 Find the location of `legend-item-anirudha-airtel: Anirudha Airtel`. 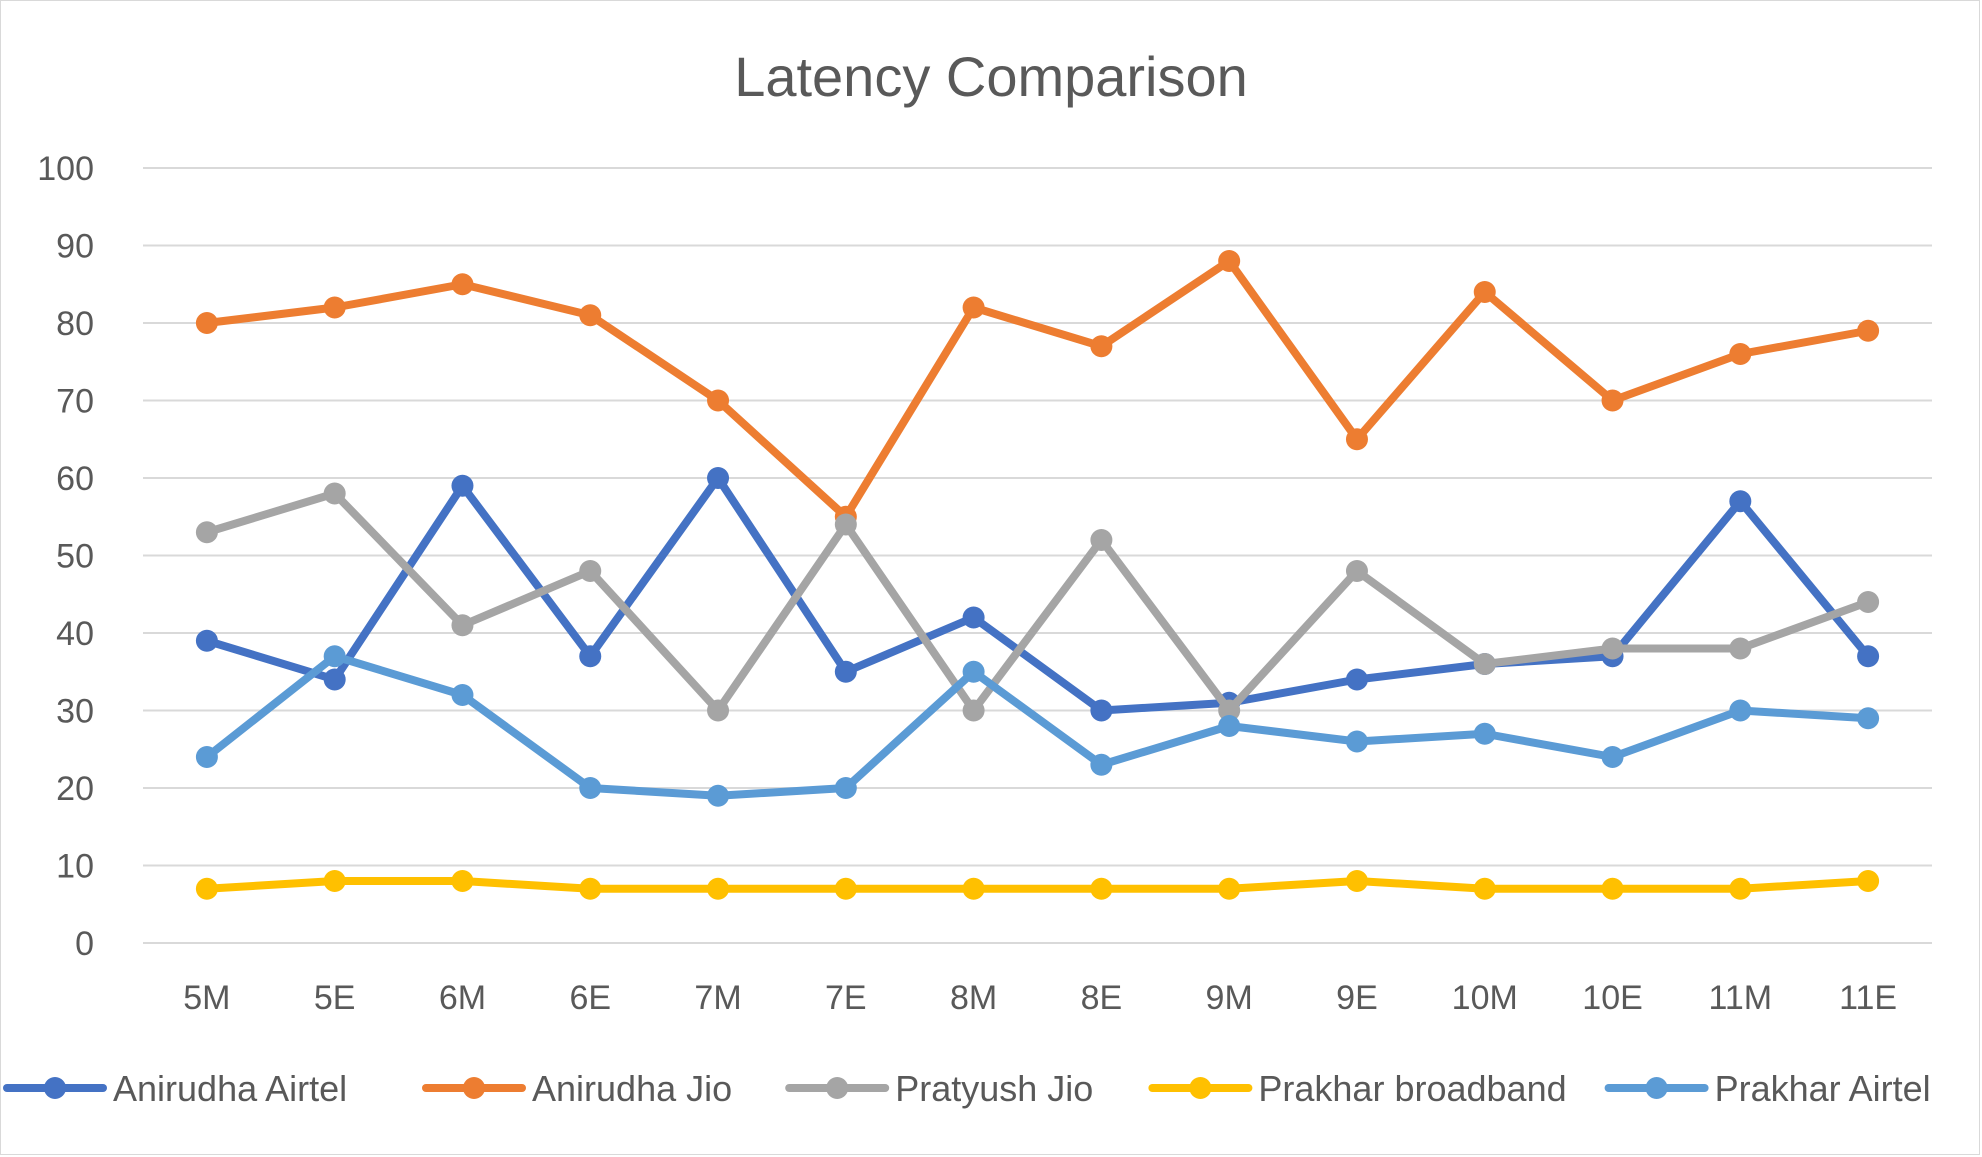

legend-item-anirudha-airtel: Anirudha Airtel is located at coordinates (175, 1088).